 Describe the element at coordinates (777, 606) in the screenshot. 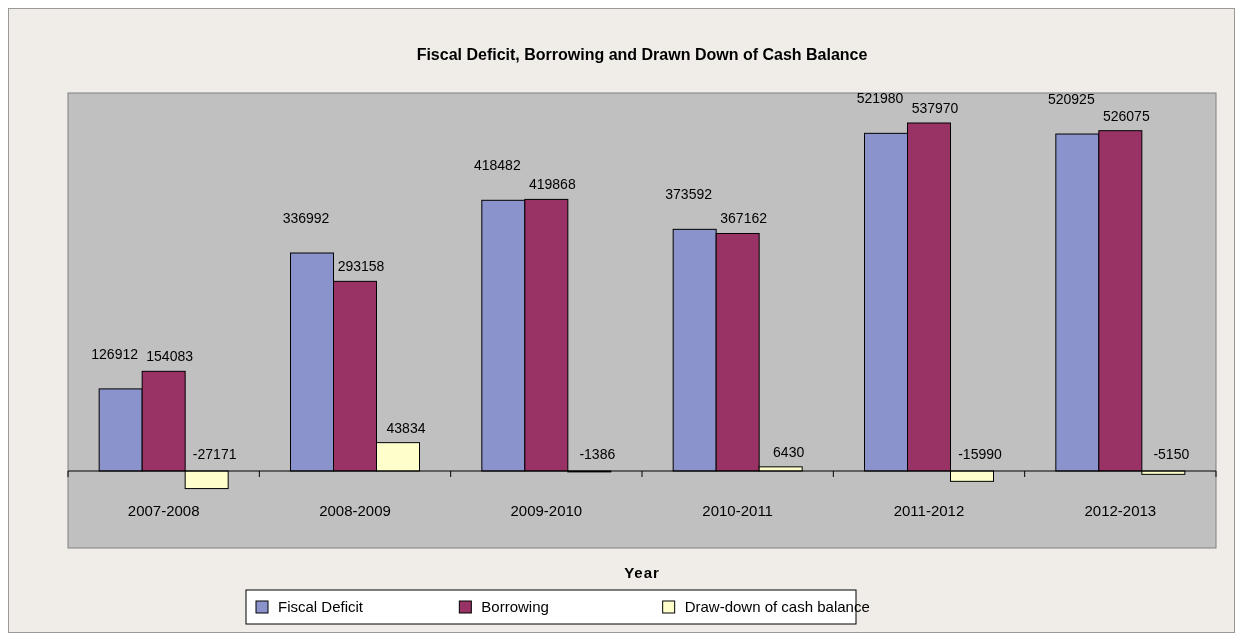

I see `legend-label: Draw-down of cash balance` at that location.